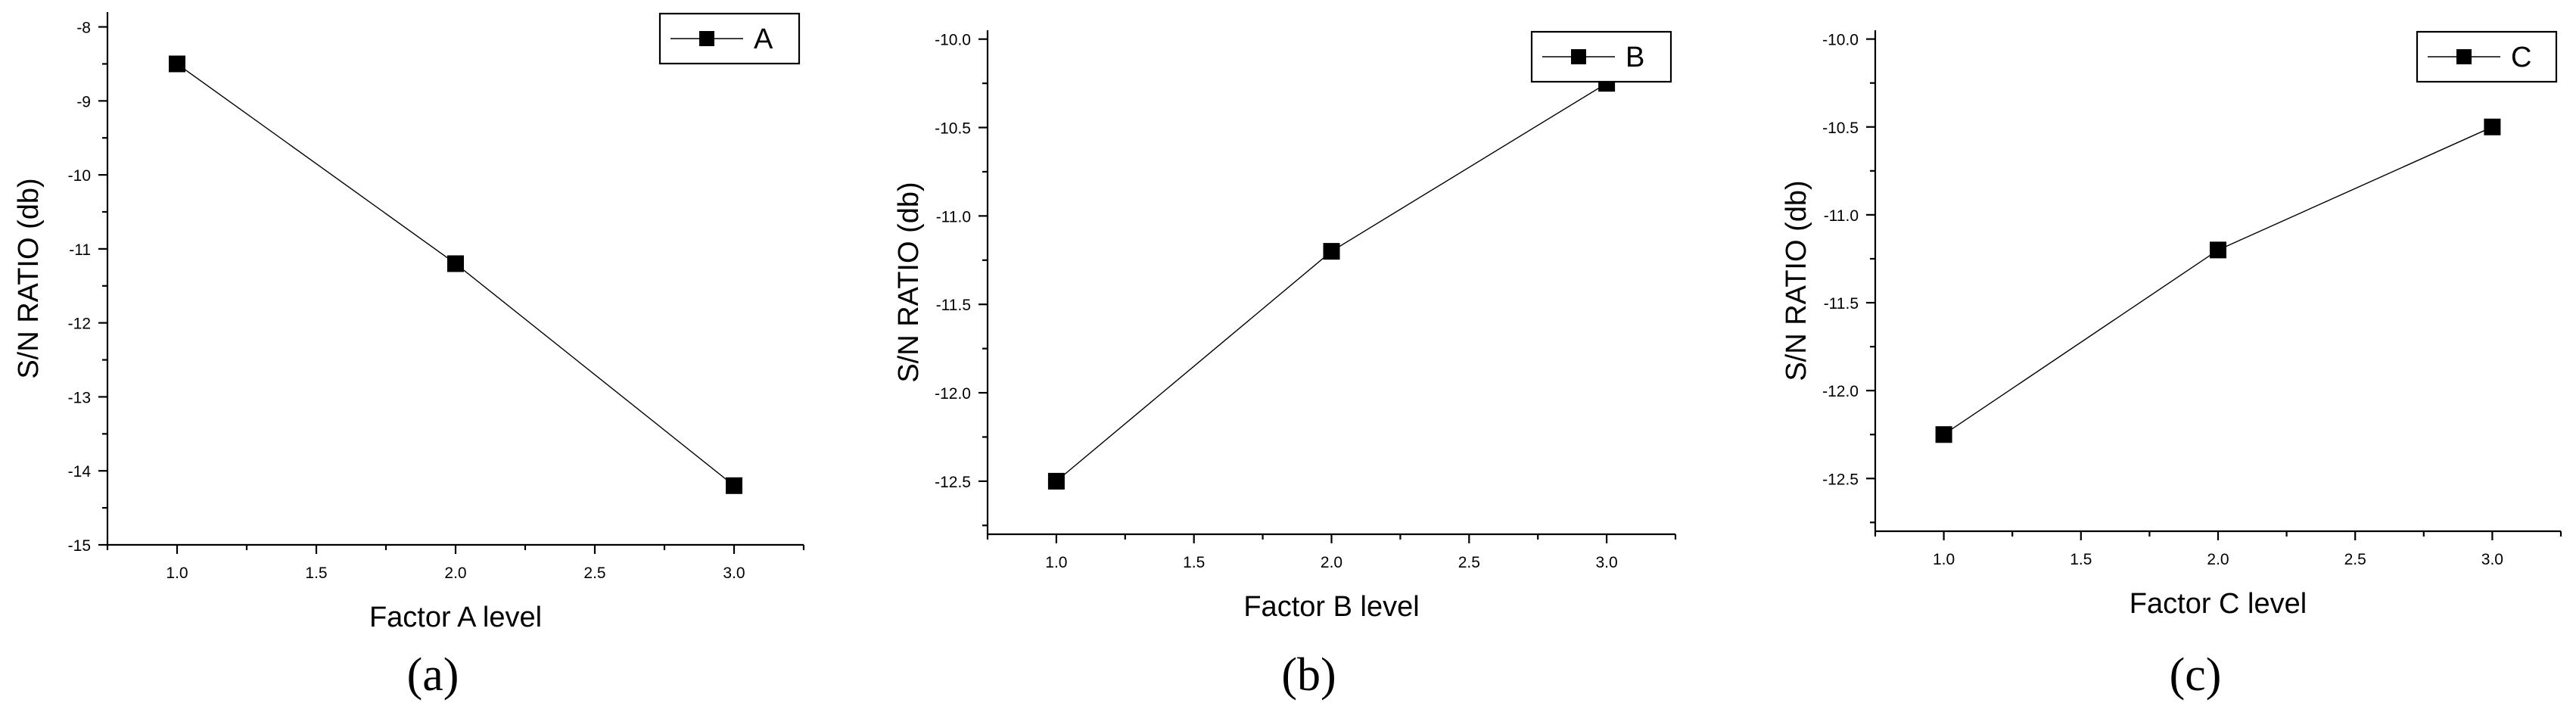 The image size is (2576, 703). What do you see at coordinates (455, 617) in the screenshot?
I see `x-axis-title: Factor A level` at bounding box center [455, 617].